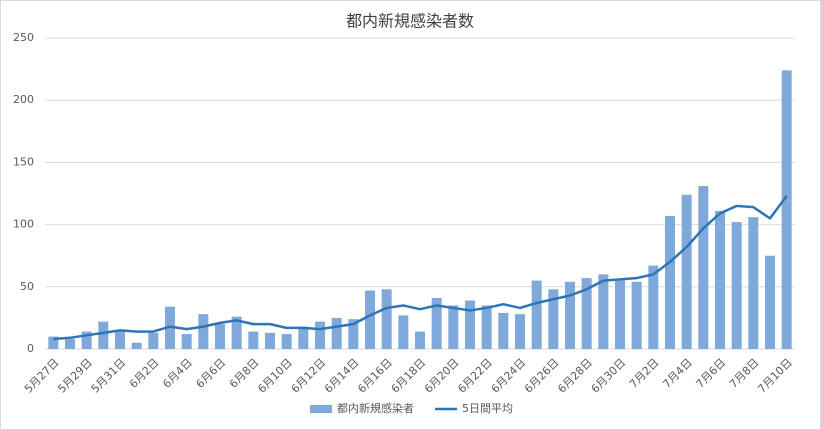 This screenshot has width=821, height=430. I want to click on y-tick-label: 200, so click(23, 99).